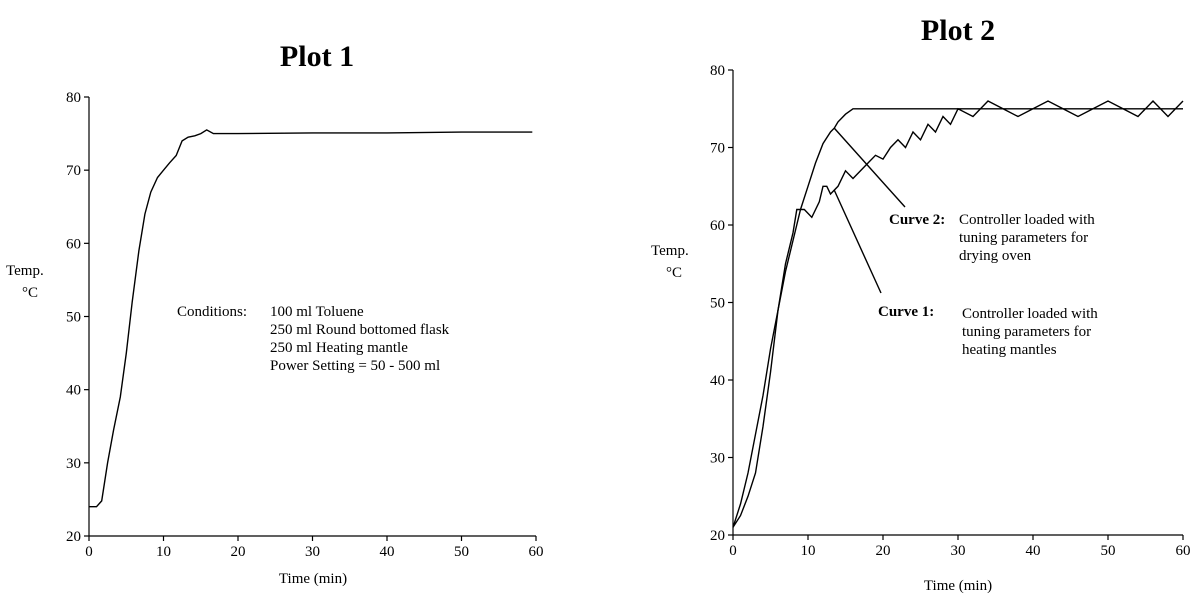  I want to click on plot-1-y-tick-label: 50, so click(73, 318).